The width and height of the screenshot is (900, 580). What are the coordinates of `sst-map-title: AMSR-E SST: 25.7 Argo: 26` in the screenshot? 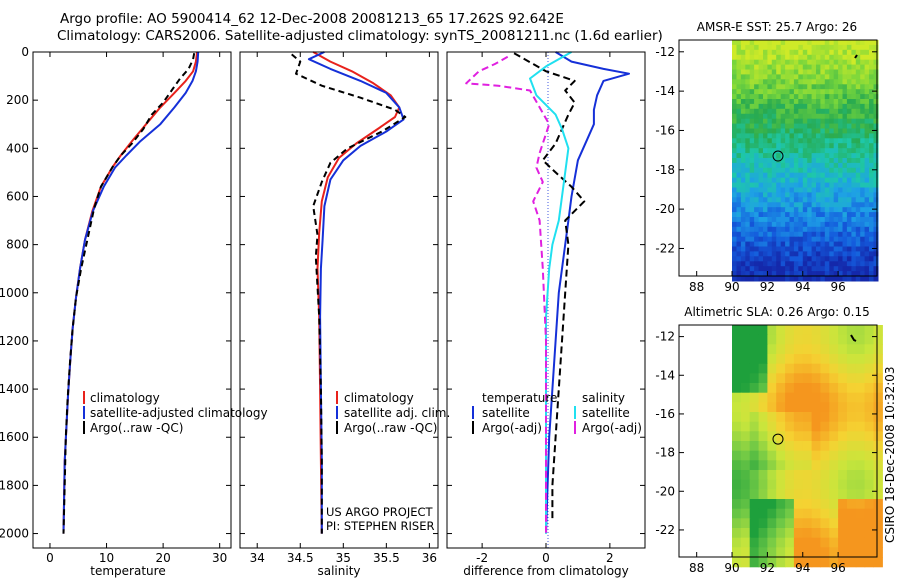 It's located at (777, 27).